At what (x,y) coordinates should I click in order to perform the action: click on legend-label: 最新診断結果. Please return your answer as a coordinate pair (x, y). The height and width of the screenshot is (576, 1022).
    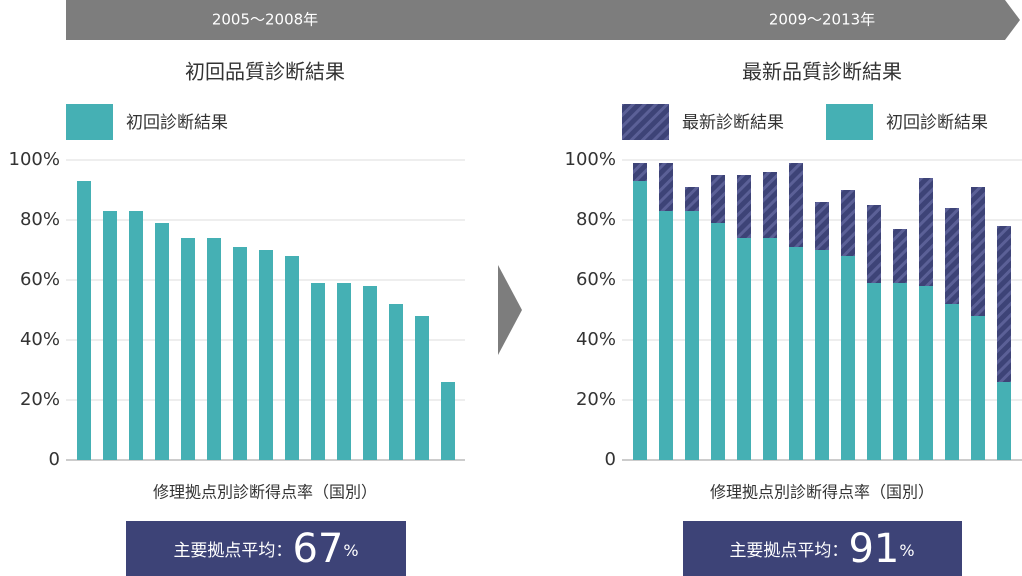
    Looking at the image, I should click on (733, 123).